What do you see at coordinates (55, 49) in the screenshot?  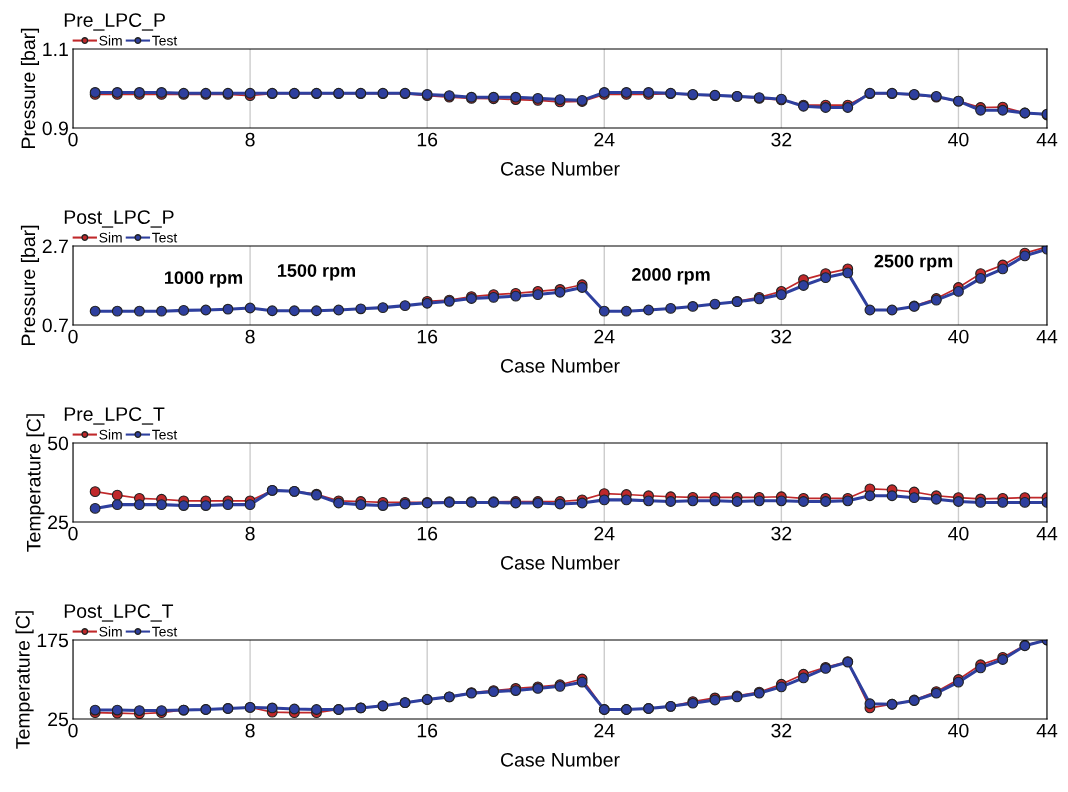 I see `y-tick-label: 1.1` at bounding box center [55, 49].